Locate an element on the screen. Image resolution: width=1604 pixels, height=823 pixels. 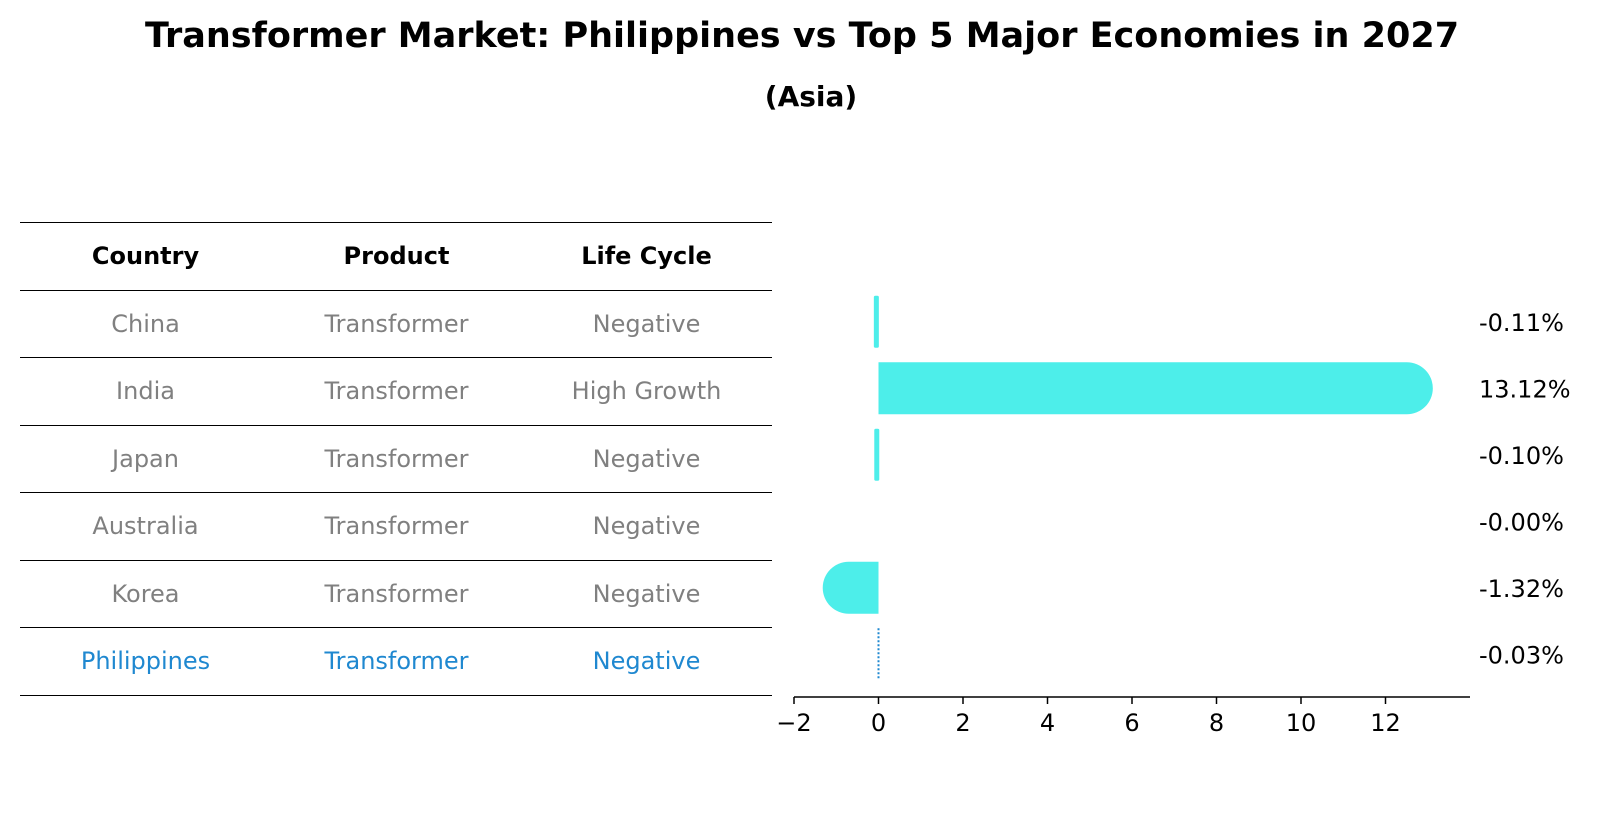
x-tick-label: 6 is located at coordinates (1131, 723).